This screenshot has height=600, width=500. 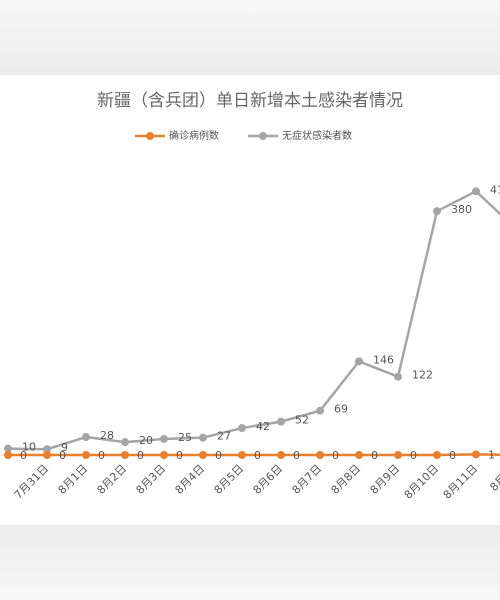 I want to click on x-tick-label: 8月1日, so click(x=73, y=479).